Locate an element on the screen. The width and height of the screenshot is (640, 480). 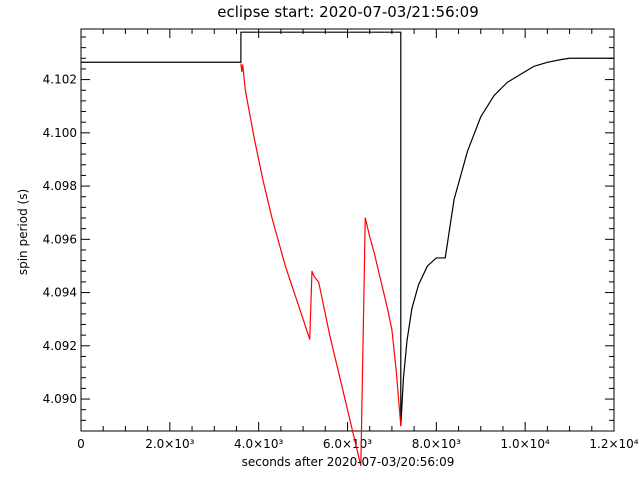
y-tick-label: 4.092 is located at coordinates (60, 346).